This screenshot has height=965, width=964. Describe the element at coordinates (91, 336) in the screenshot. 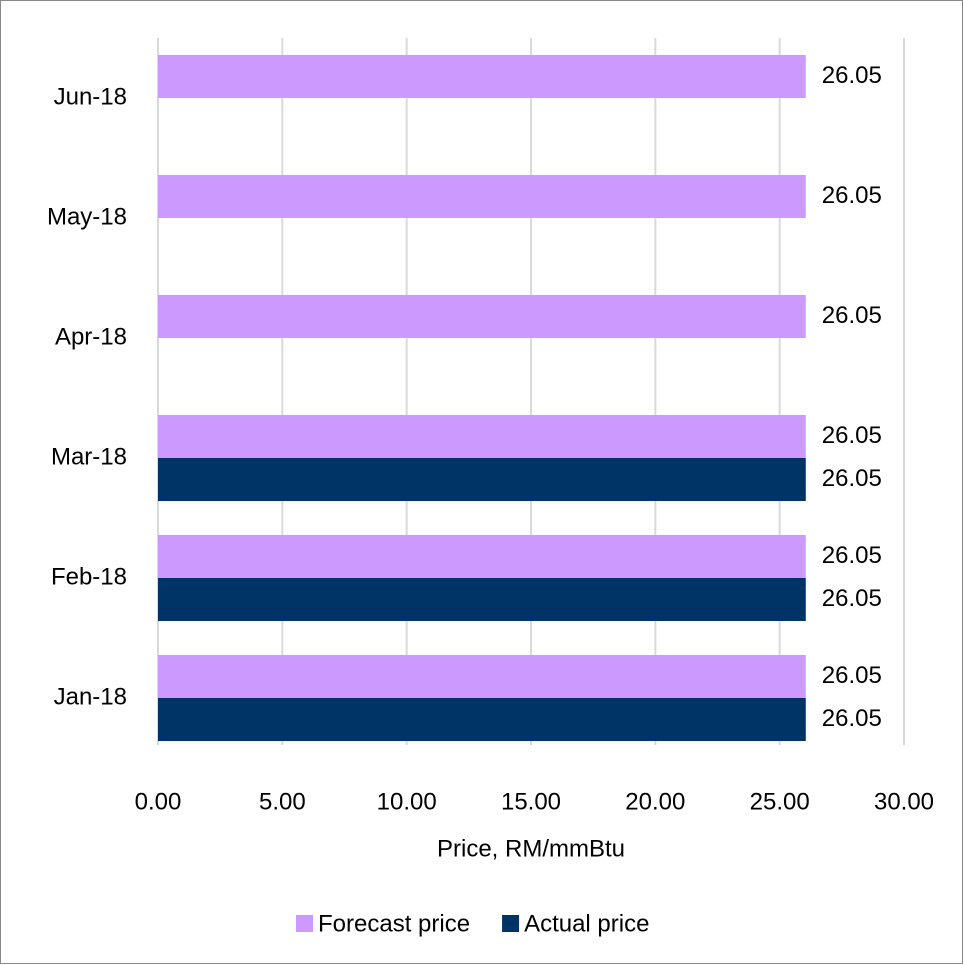

I see `y-tick-label: Apr-18` at that location.